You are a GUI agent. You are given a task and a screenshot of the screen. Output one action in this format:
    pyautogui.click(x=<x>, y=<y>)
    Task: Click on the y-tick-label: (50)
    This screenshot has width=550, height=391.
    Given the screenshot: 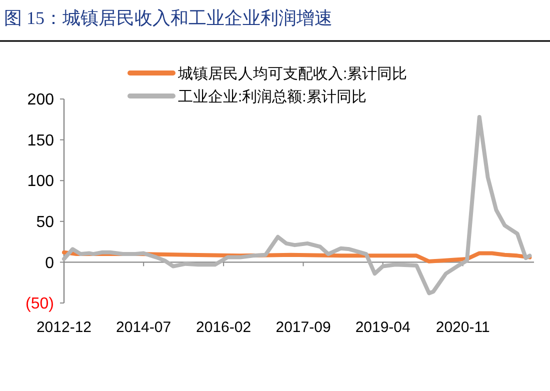 What is the action you would take?
    pyautogui.click(x=40, y=304)
    